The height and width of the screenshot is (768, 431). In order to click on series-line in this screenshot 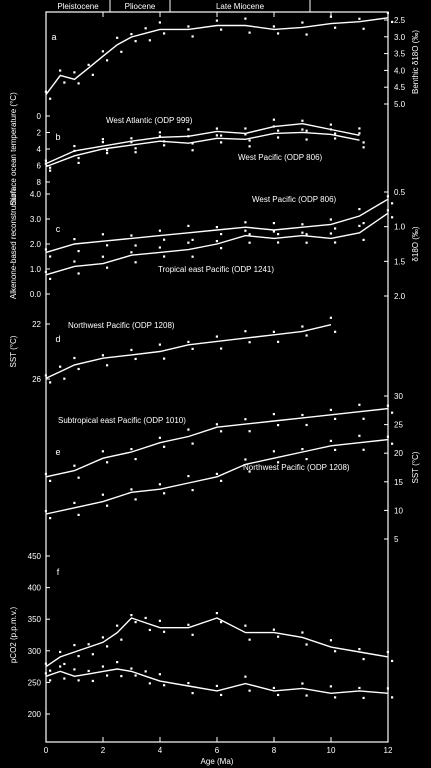, I will do `click(217, 56)`.